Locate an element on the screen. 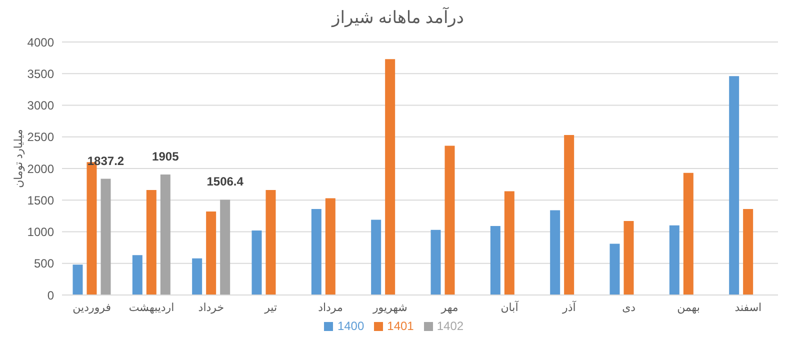  chart-title: درآمد ماهانه شیراز is located at coordinates (397, 19).